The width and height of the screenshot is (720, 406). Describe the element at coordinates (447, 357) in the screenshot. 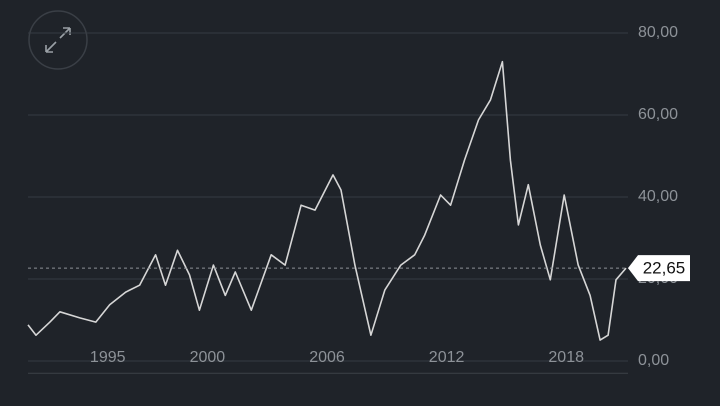

I see `x-tick-label: 2012` at that location.